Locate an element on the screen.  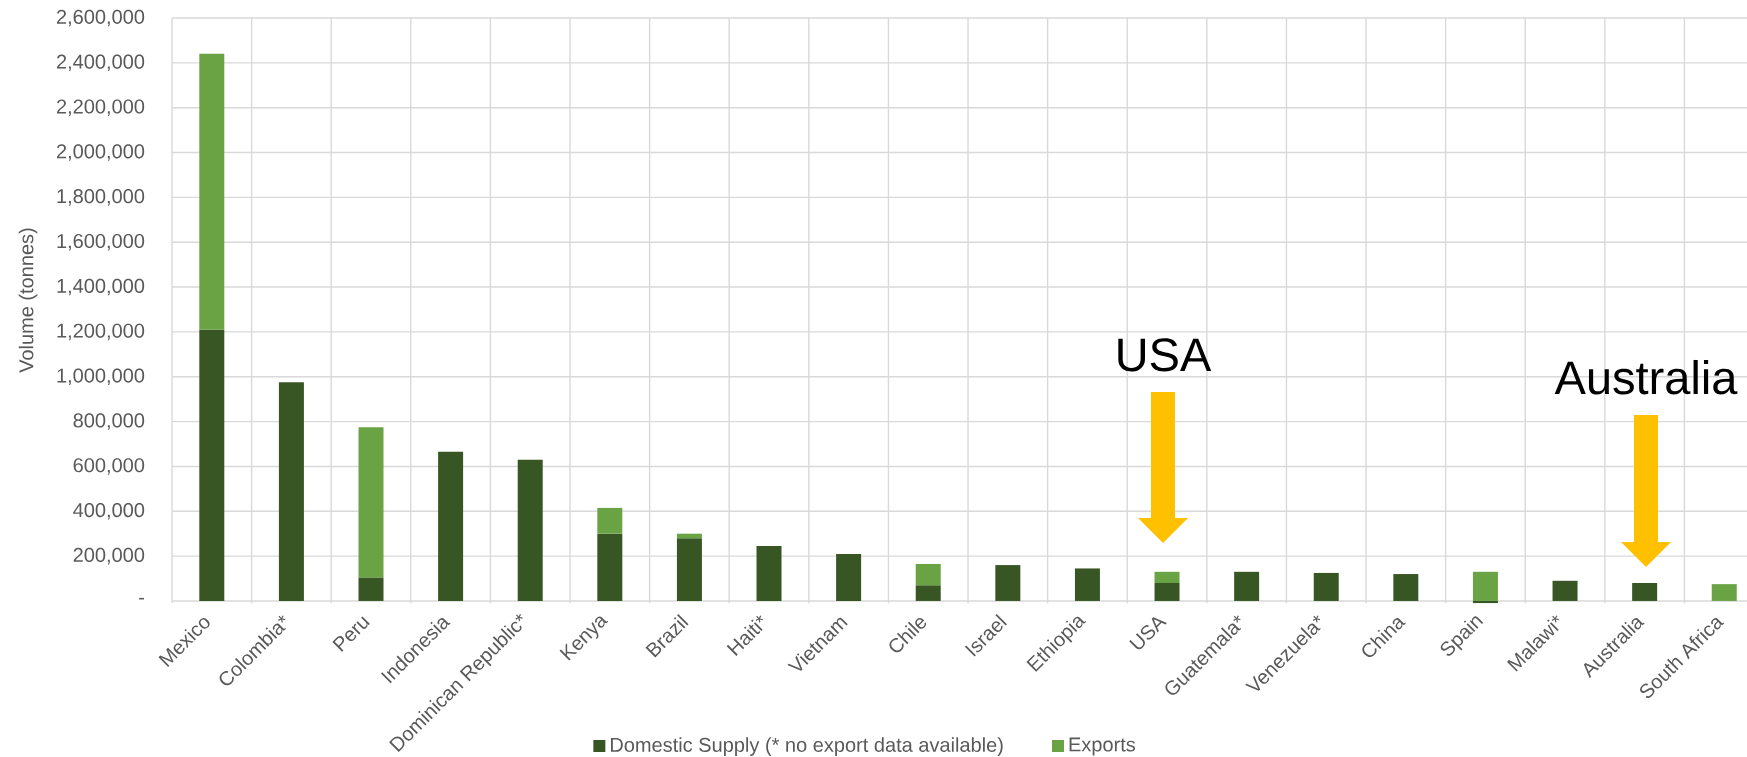
y-tick-label: 2,200,000 is located at coordinates (100, 107).